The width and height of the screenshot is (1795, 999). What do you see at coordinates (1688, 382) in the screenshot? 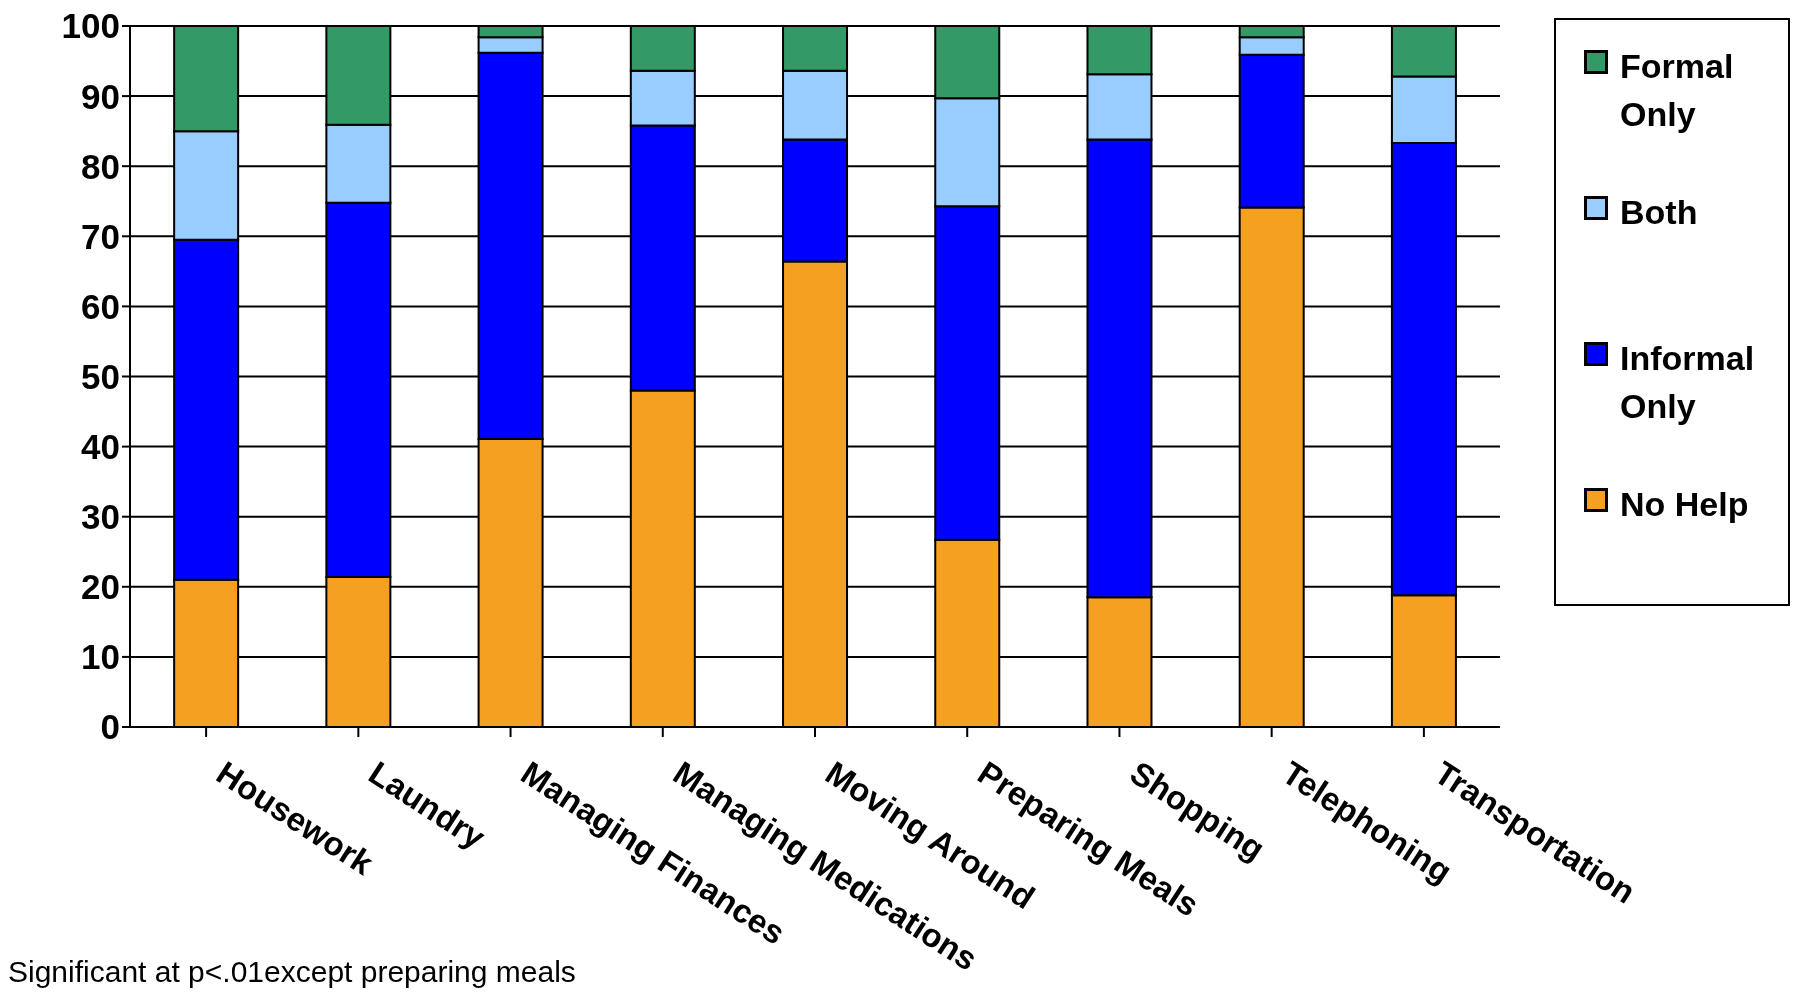
I see `legend-label: Informal Only` at bounding box center [1688, 382].